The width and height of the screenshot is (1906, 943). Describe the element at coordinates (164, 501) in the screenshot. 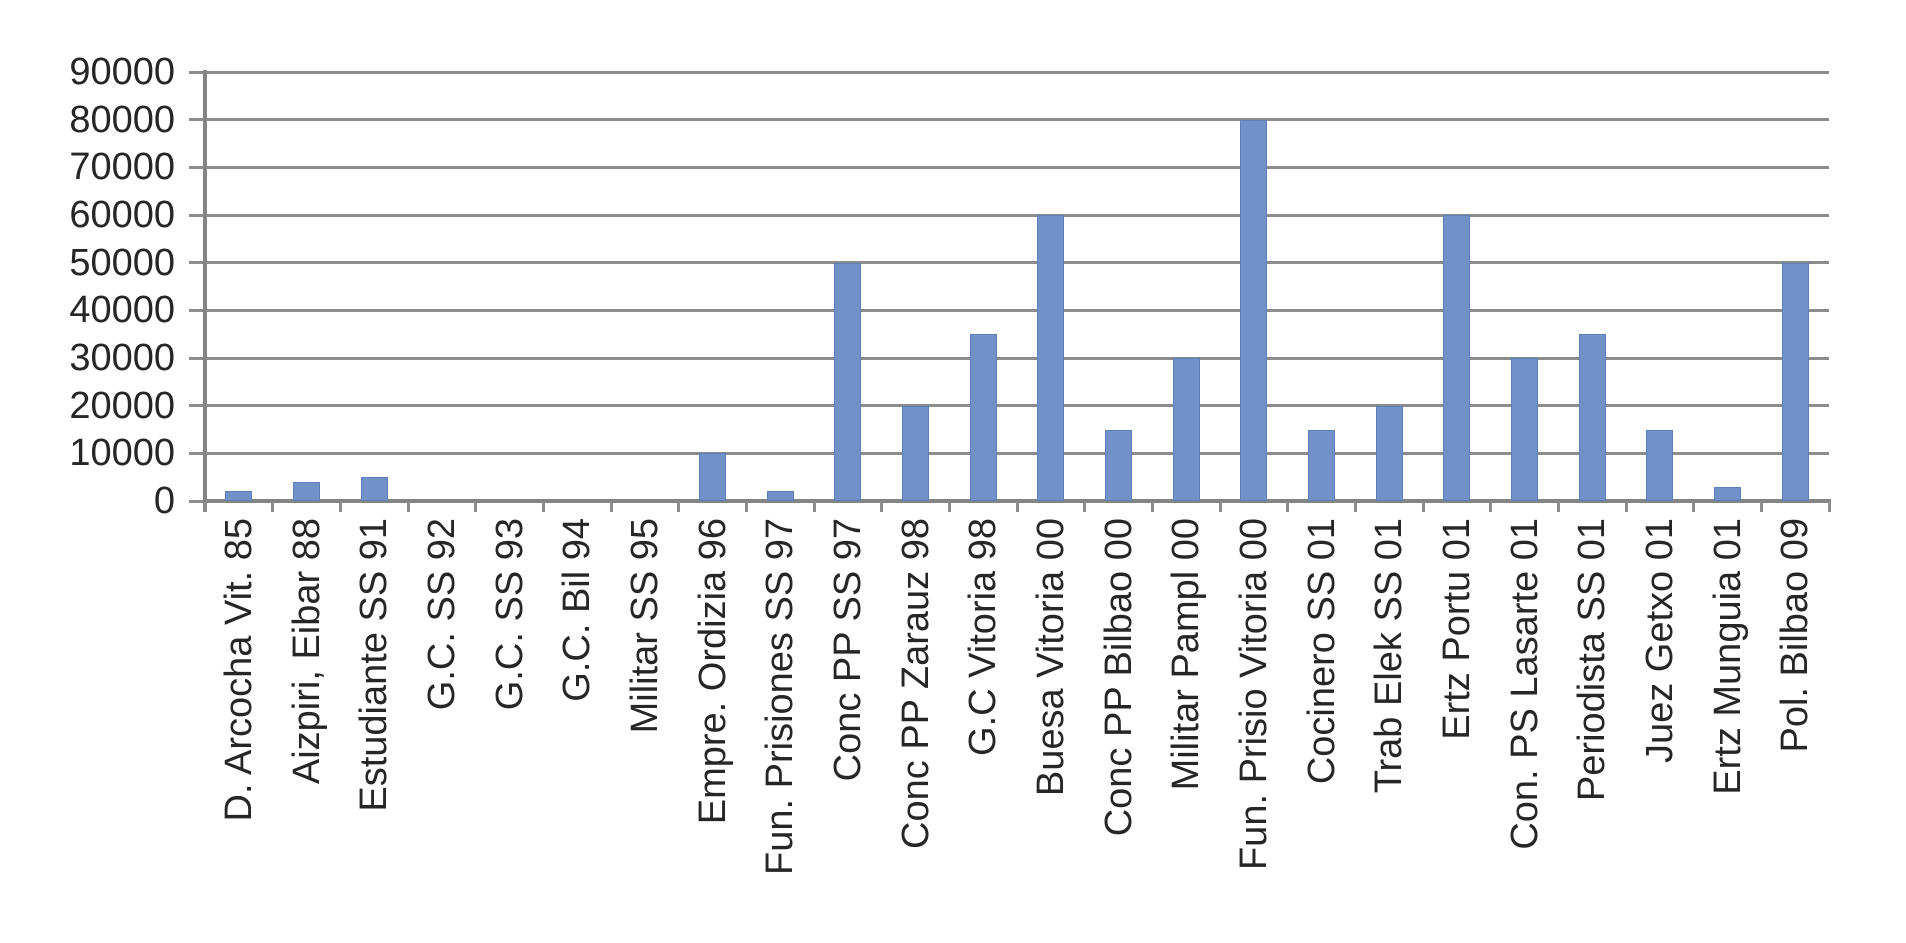

I see `y-axis-tick-label: 0` at that location.